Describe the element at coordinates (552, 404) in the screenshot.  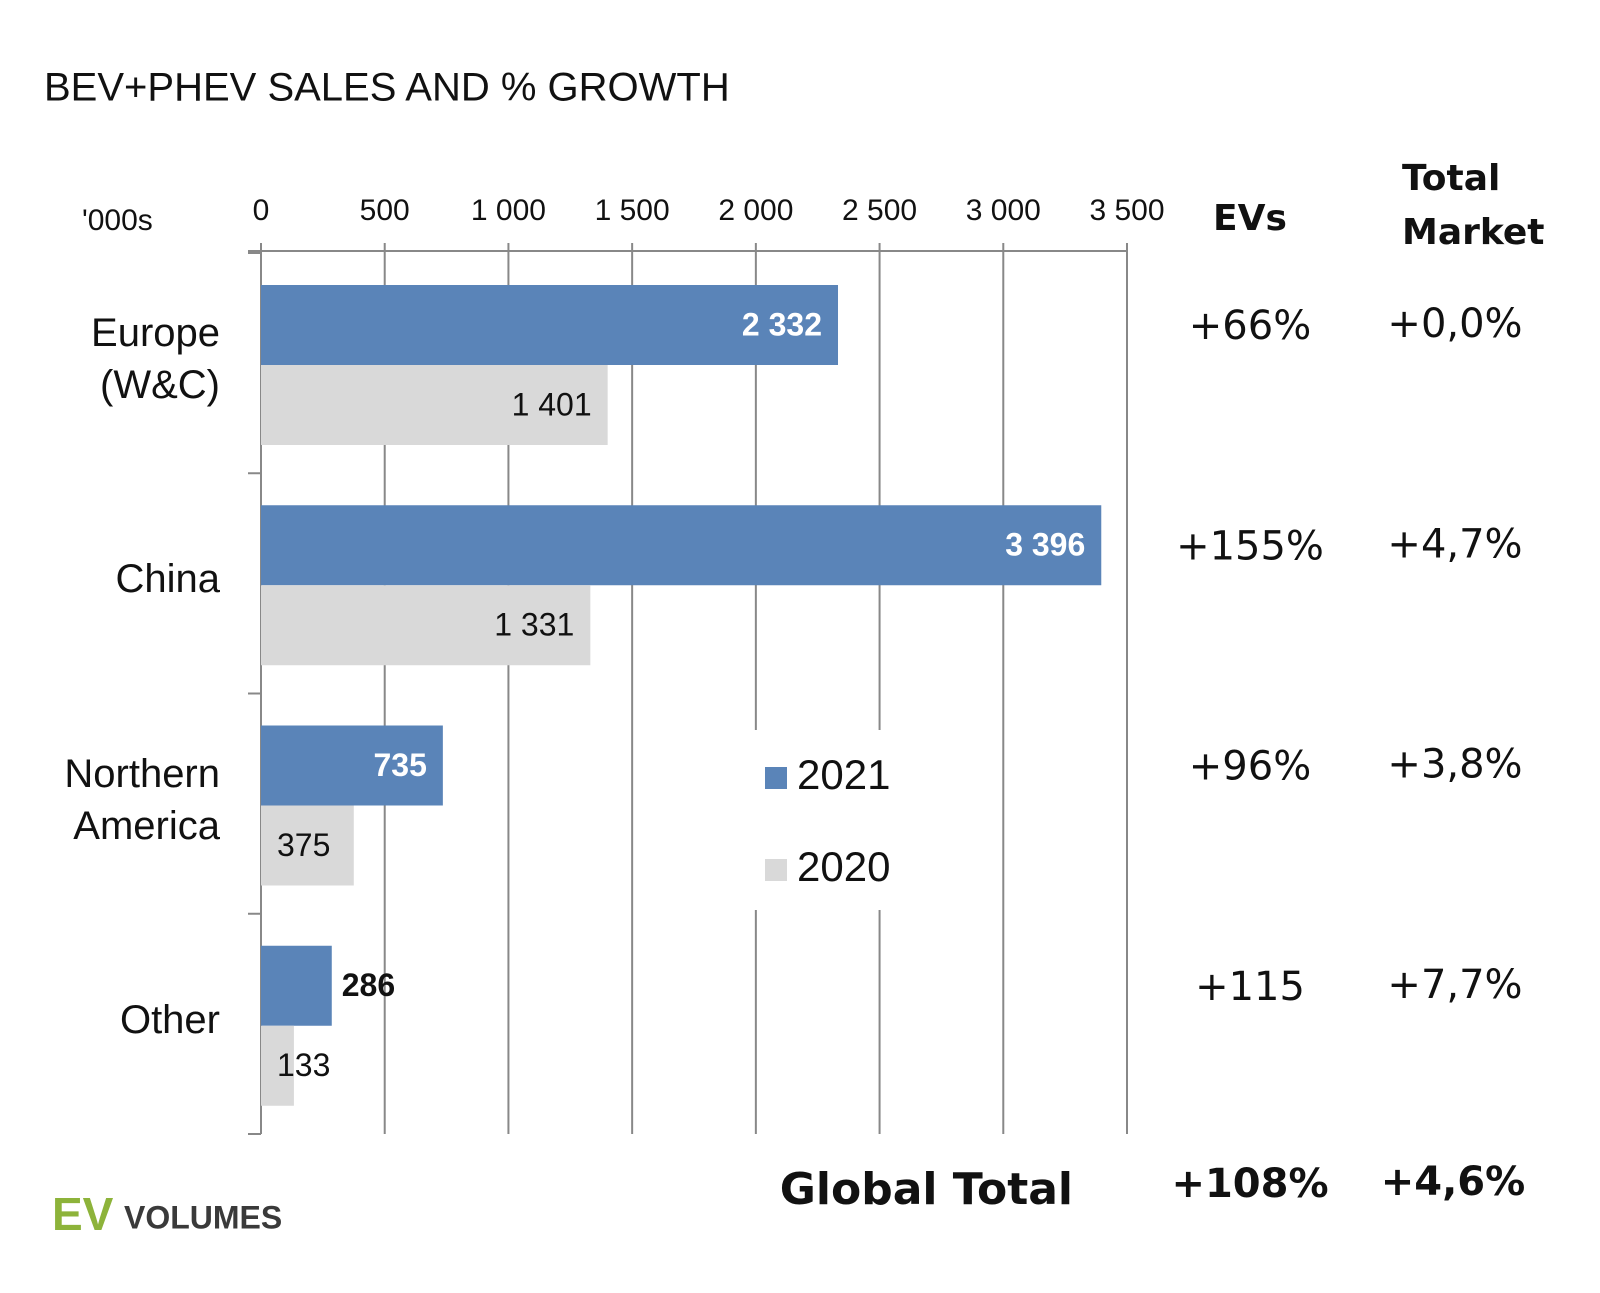
I see `value-label: 1 401` at that location.